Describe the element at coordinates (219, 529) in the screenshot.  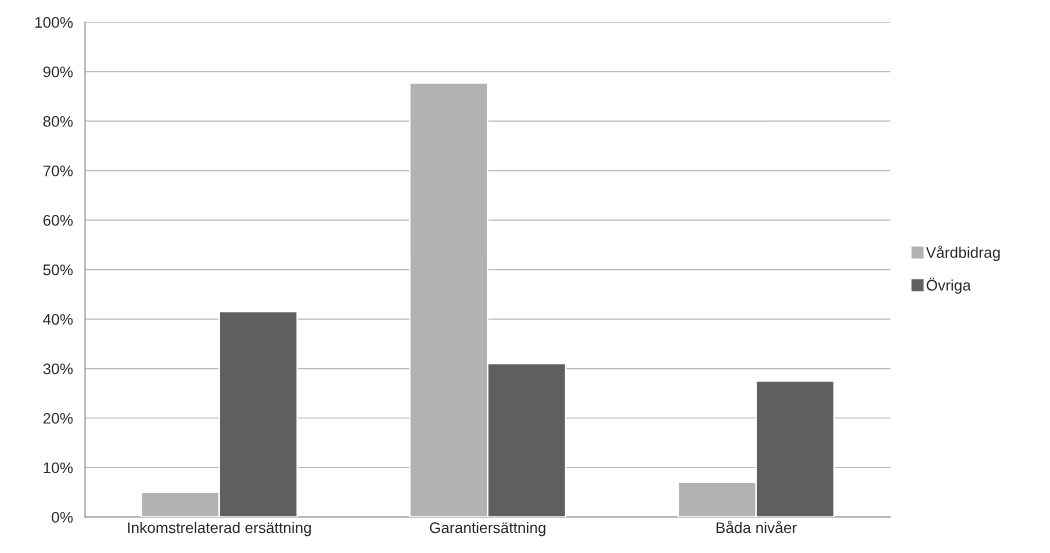
I see `x-tick-label: Inkomstrelaterad ersättning` at that location.